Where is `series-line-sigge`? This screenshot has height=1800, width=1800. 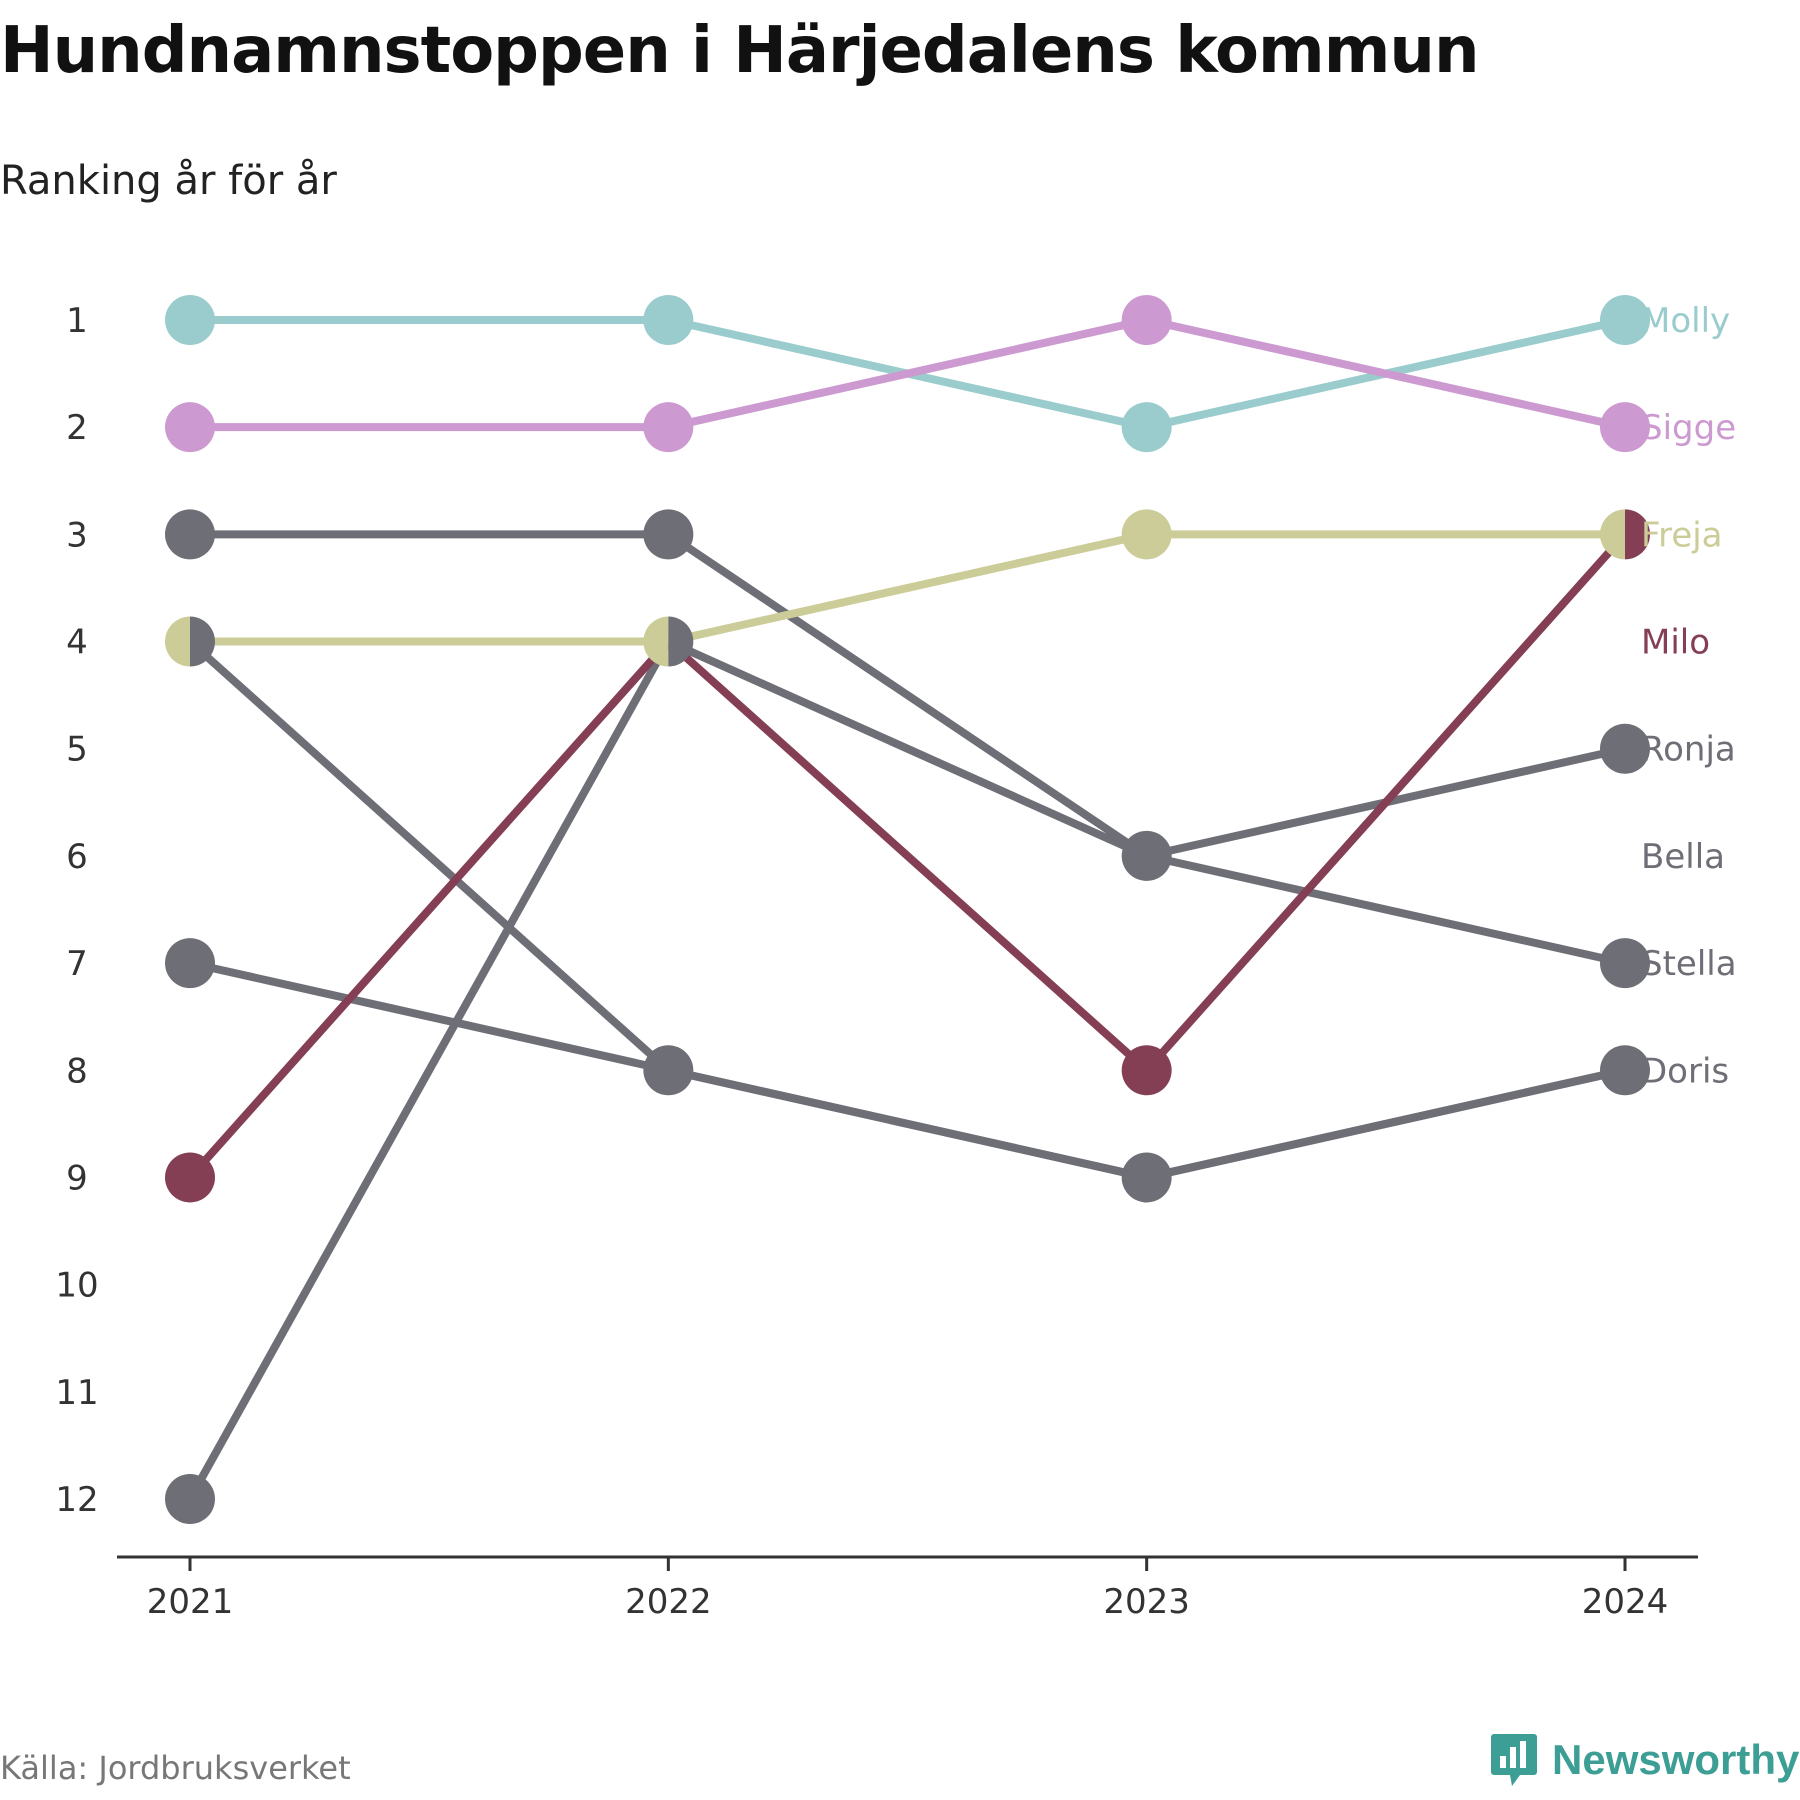
series-line-sigge is located at coordinates (907, 374).